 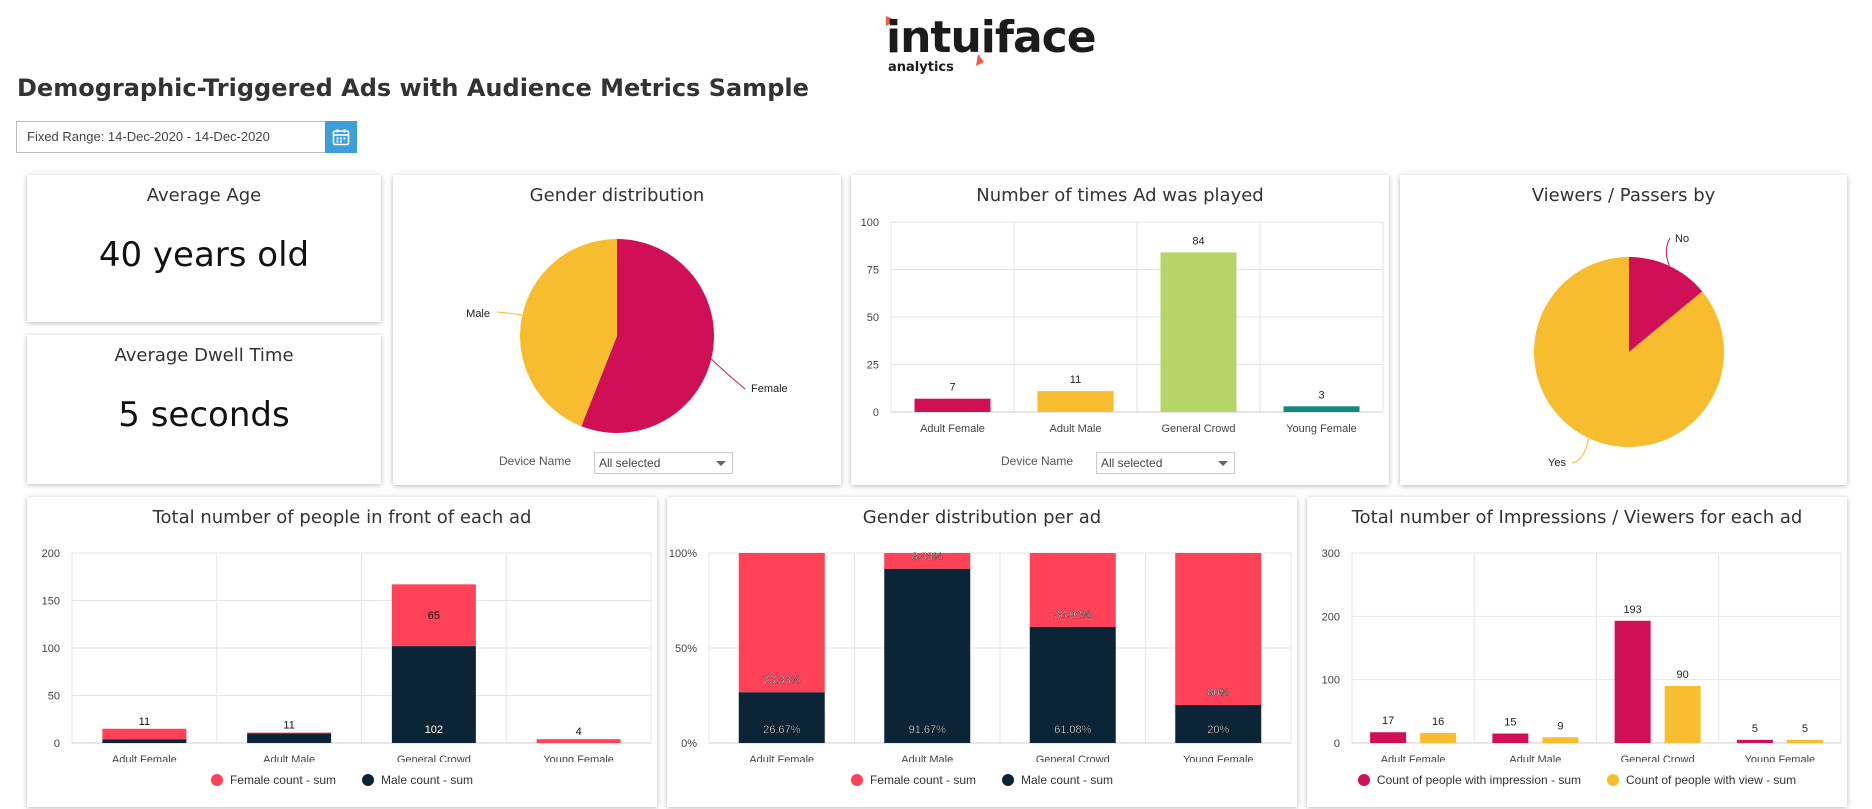 What do you see at coordinates (991, 37) in the screenshot?
I see `logo-wordmark: intuiface` at bounding box center [991, 37].